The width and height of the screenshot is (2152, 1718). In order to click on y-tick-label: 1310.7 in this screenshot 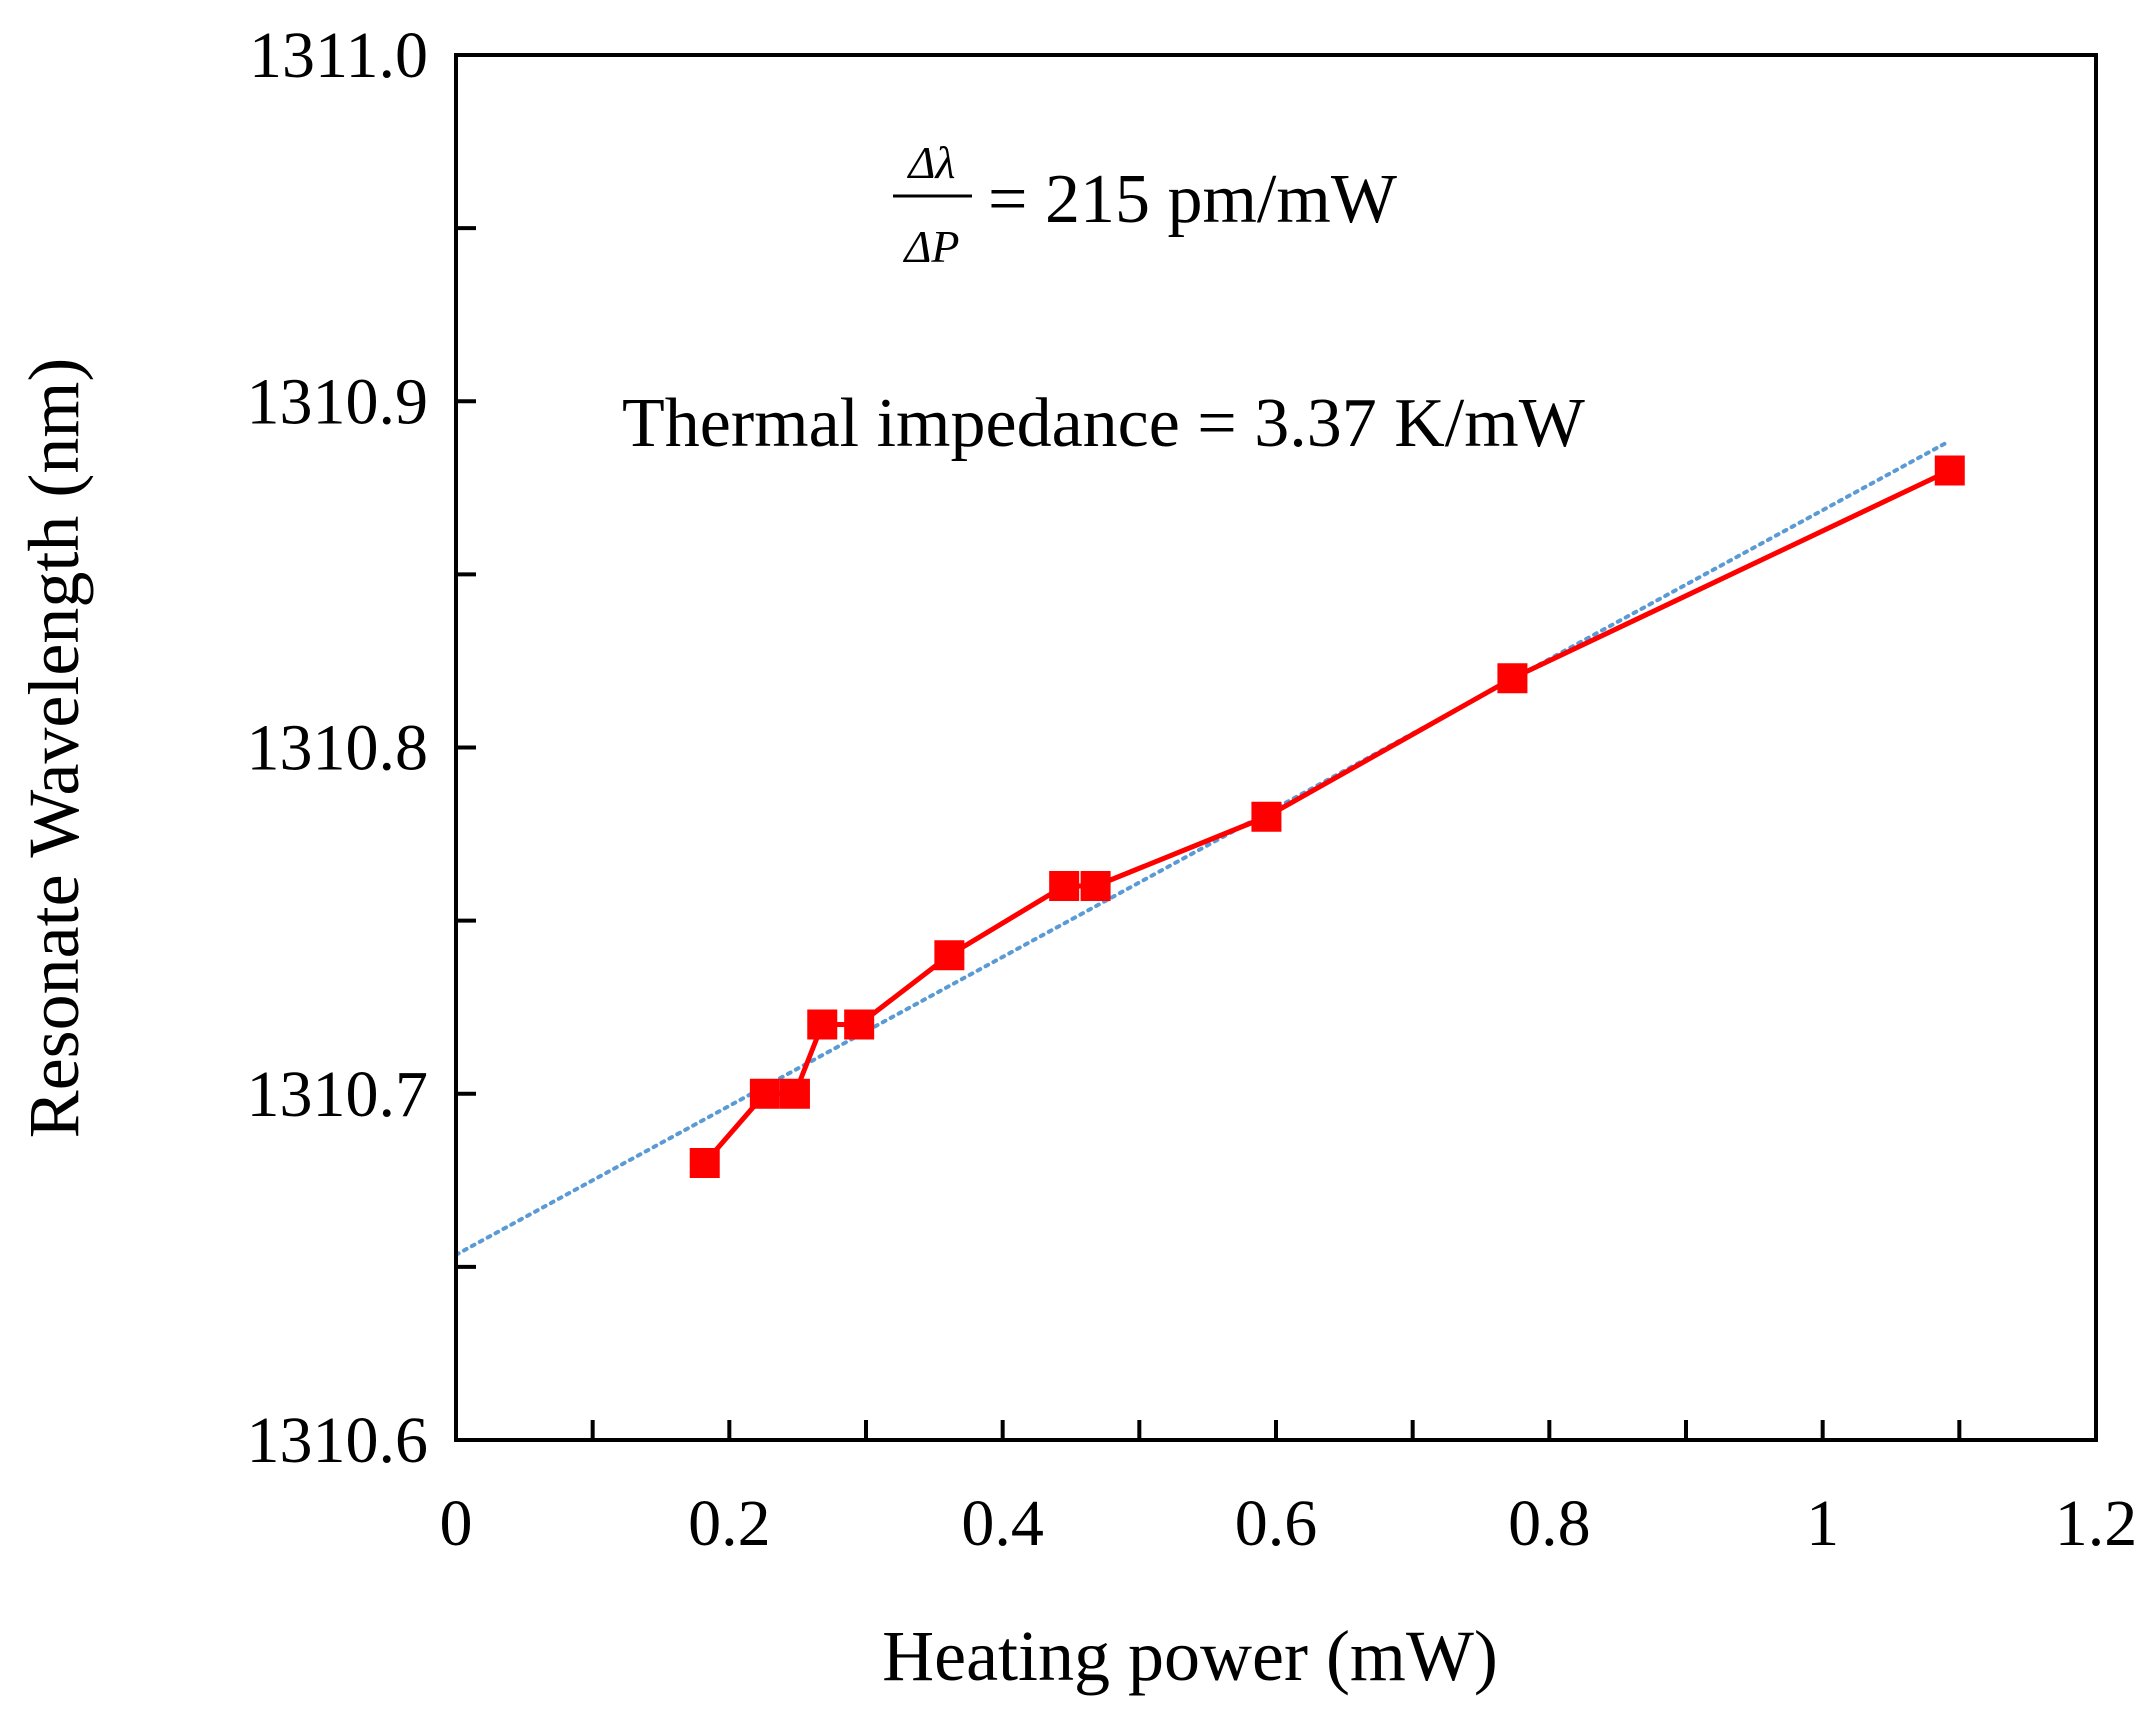, I will do `click(338, 1094)`.